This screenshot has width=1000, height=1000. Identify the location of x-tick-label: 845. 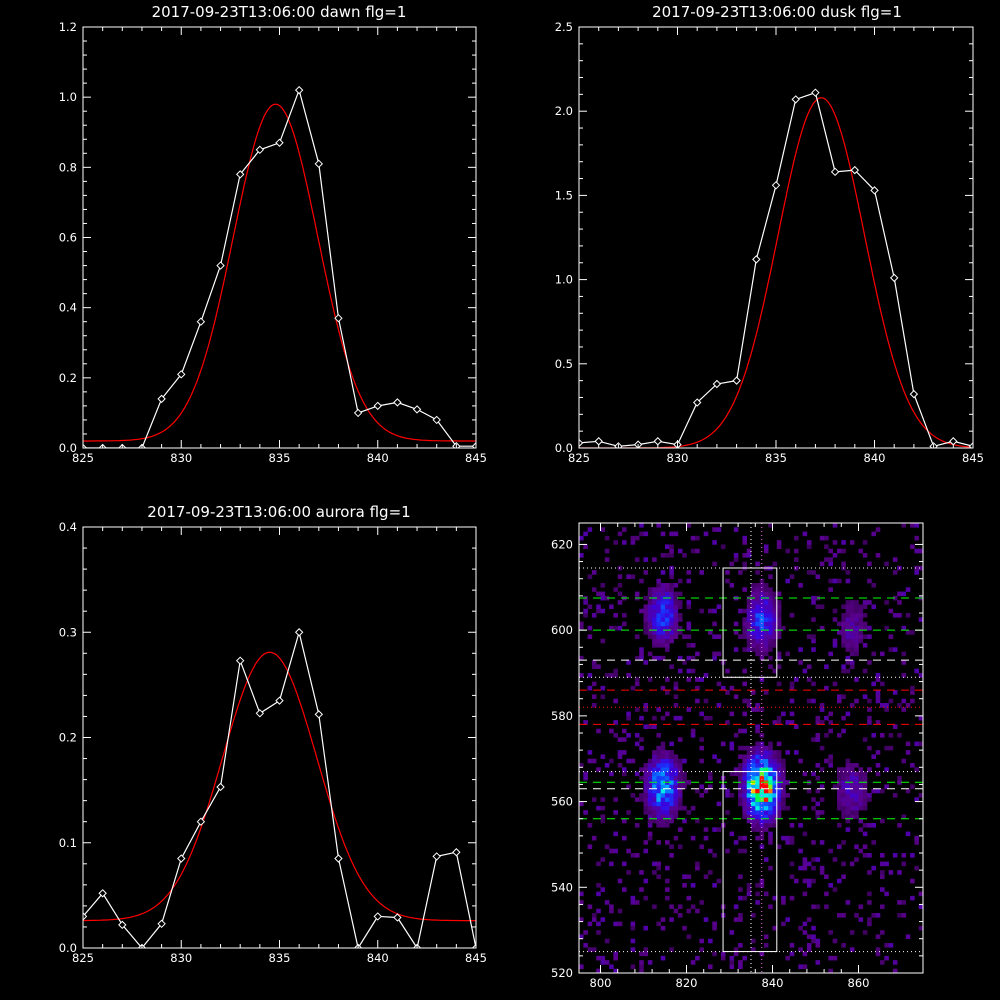
(476, 458).